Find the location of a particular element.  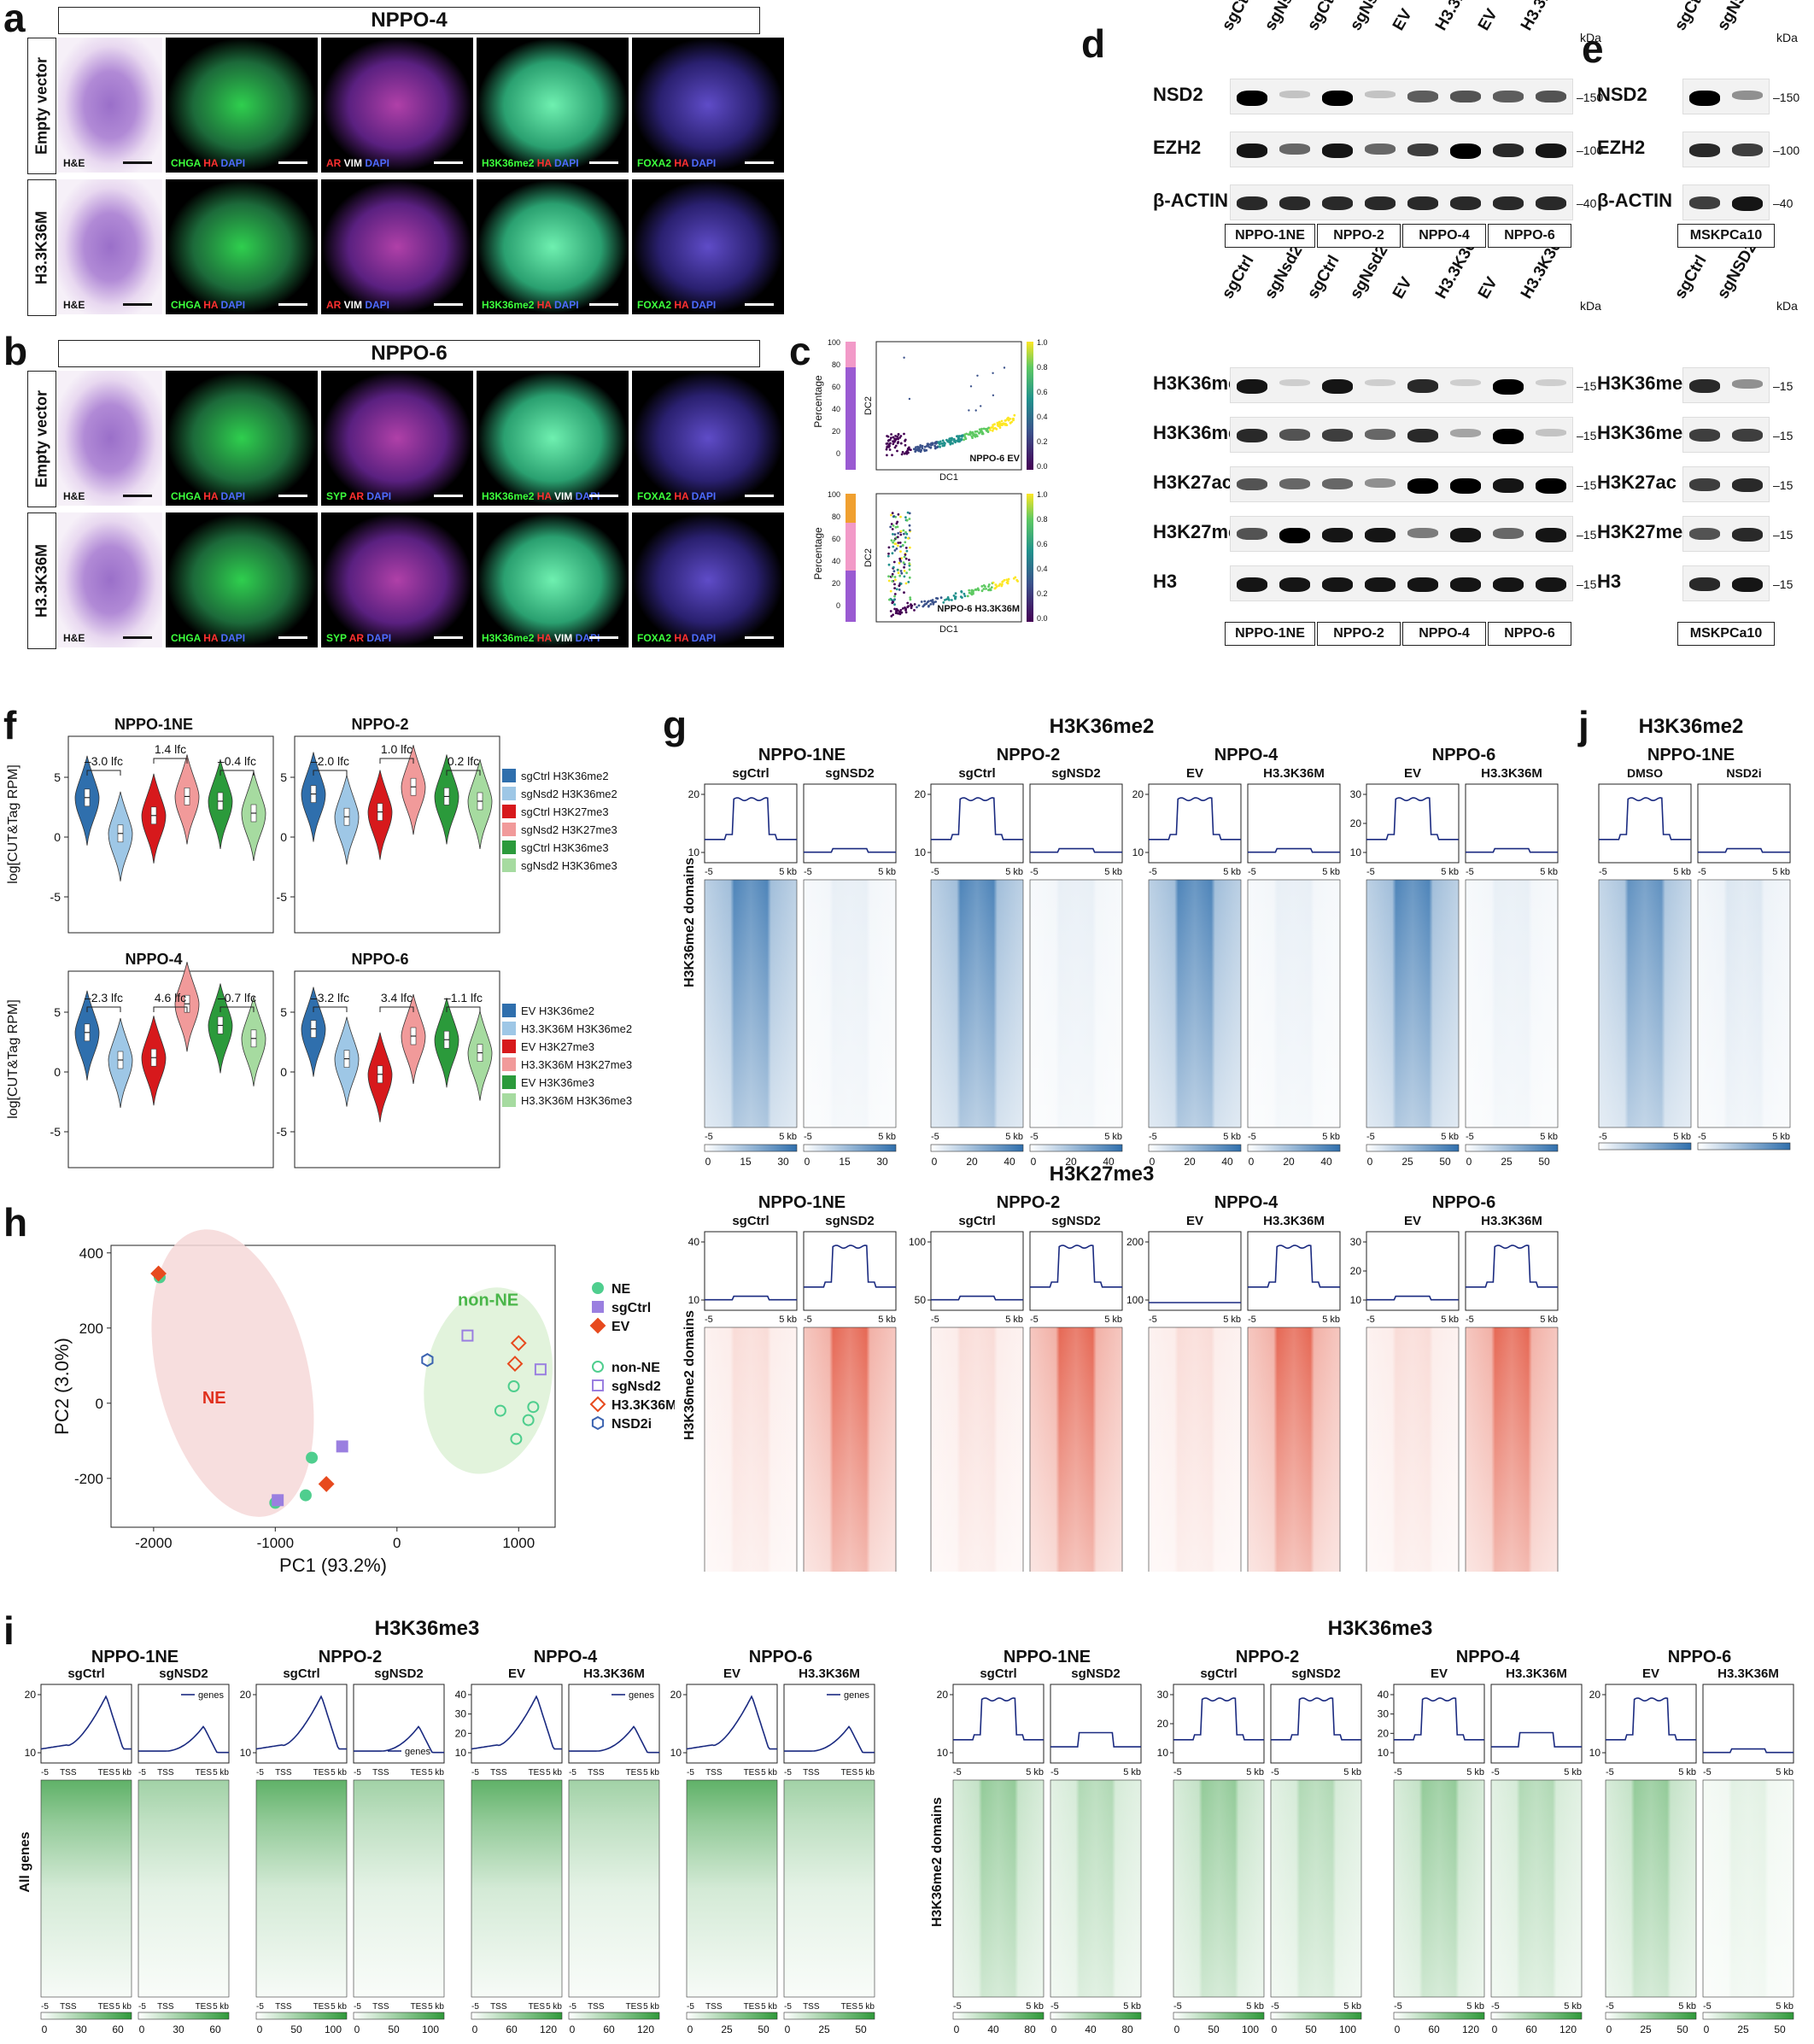

stain-caption-word: CHGA is located at coordinates (187, 305).